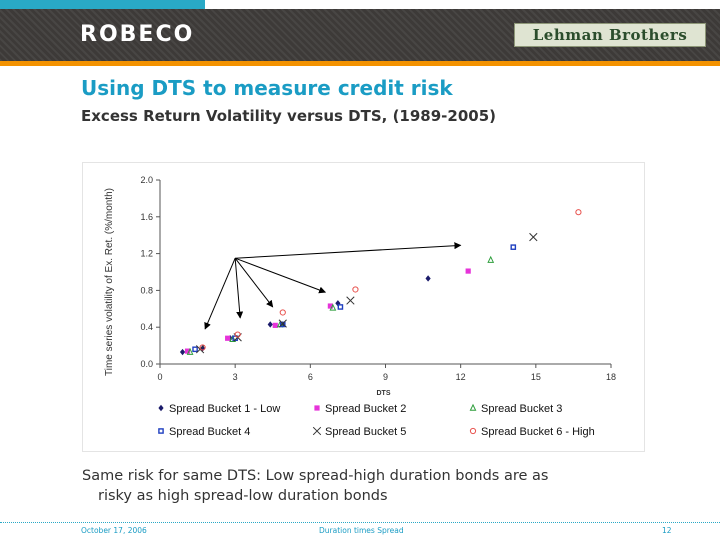 The image size is (720, 540). Describe the element at coordinates (538, 432) in the screenshot. I see `legend-label-6: Spread Bucket 6 - High` at that location.